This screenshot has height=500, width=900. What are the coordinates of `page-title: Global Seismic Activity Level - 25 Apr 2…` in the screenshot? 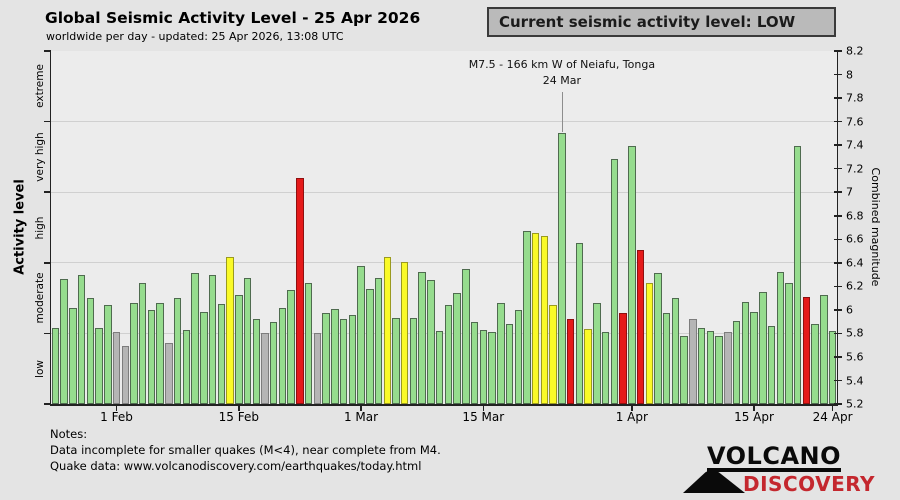 It's located at (233, 18).